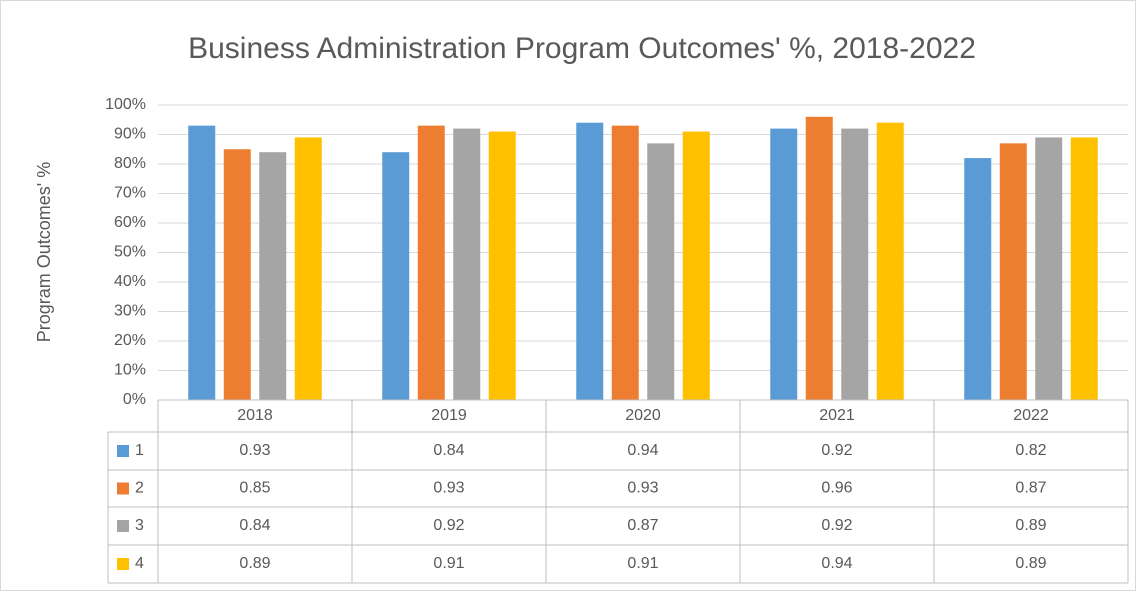 The width and height of the screenshot is (1143, 595). Describe the element at coordinates (125, 104) in the screenshot. I see `y-tick-label: 100%` at that location.